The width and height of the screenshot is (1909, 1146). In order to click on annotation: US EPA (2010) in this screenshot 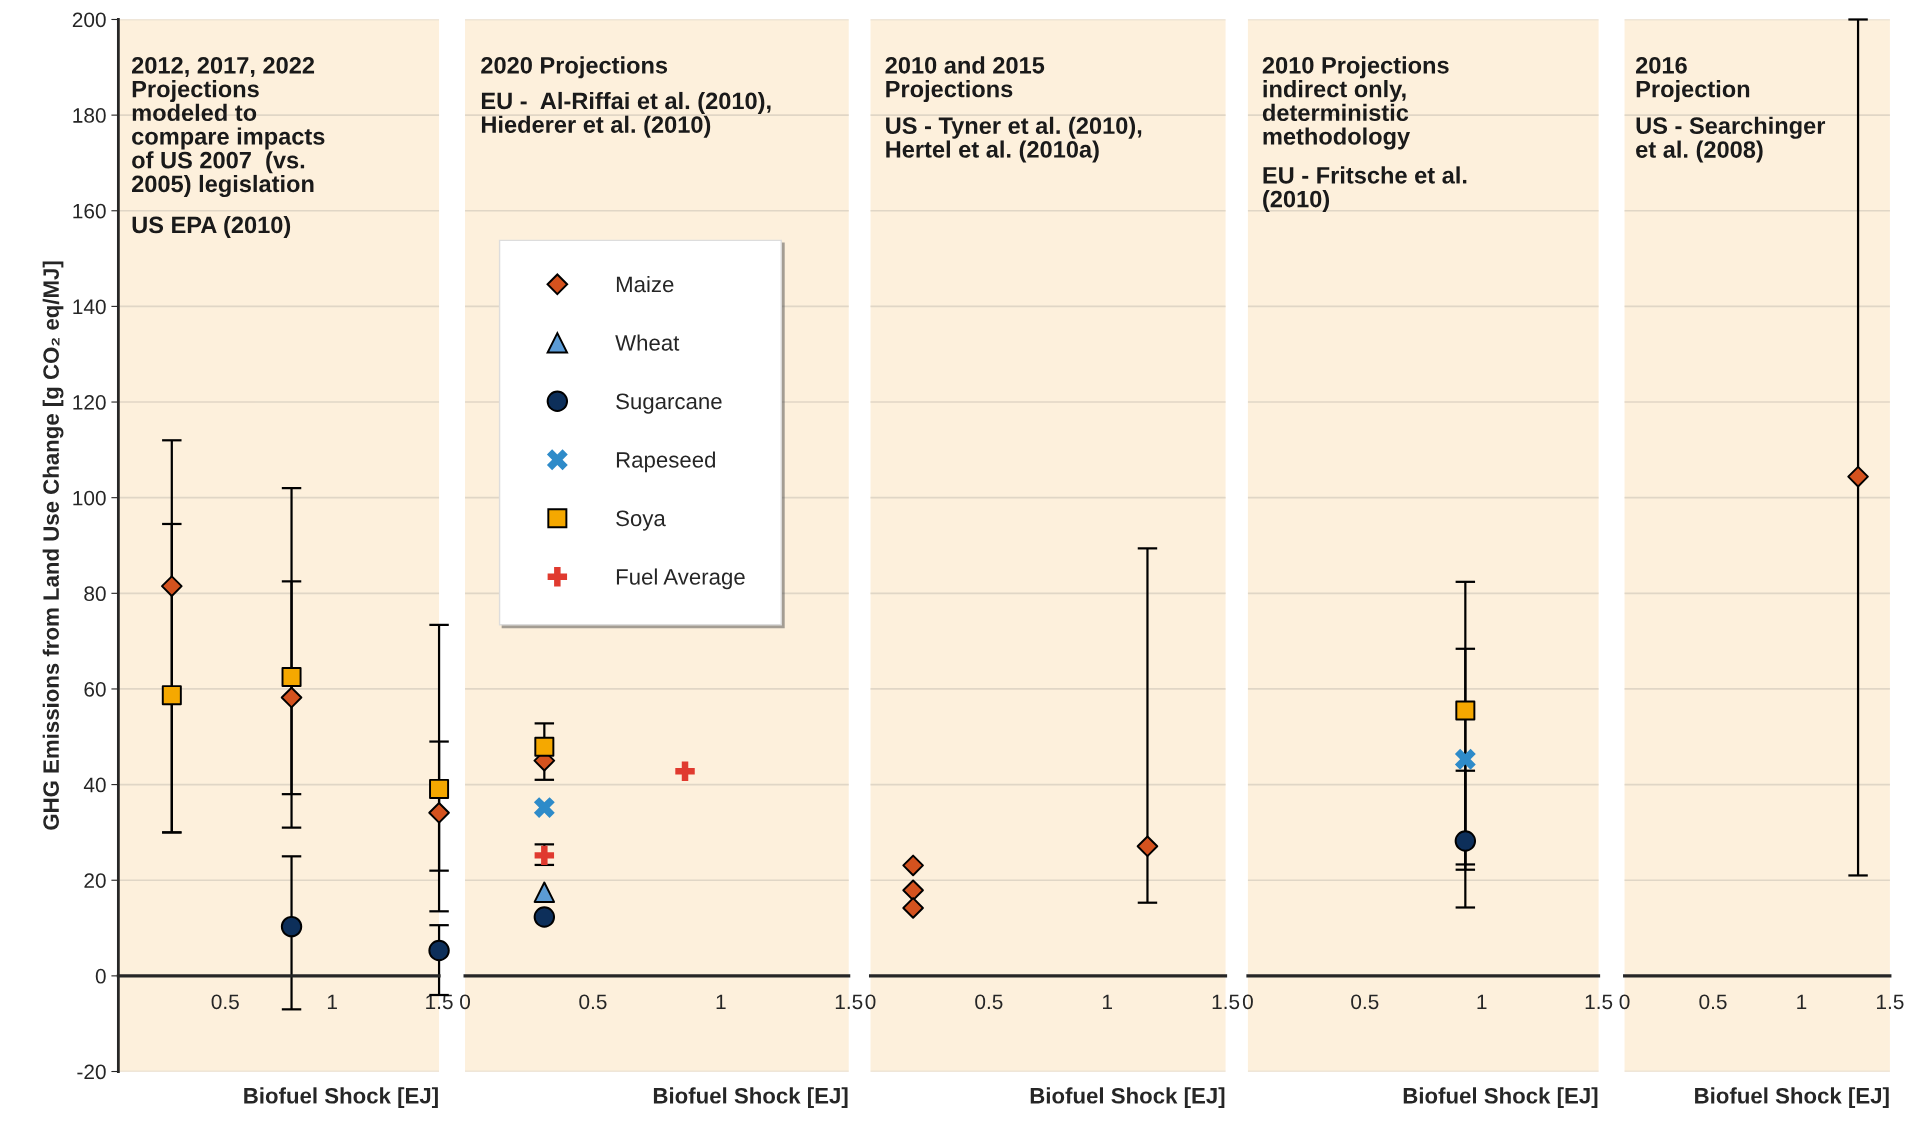, I will do `click(211, 226)`.